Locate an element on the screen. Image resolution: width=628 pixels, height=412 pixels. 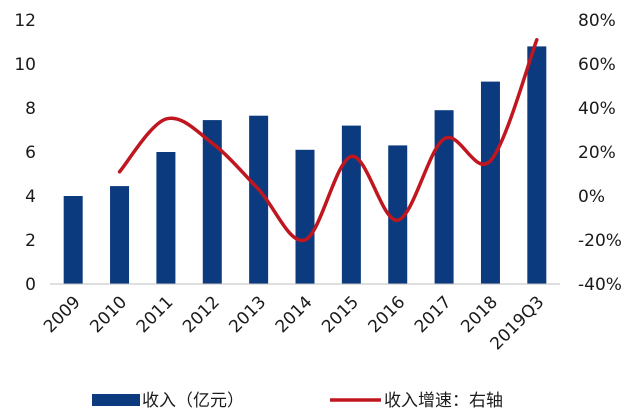
x-tick-label: 2009 is located at coordinates (62, 314).